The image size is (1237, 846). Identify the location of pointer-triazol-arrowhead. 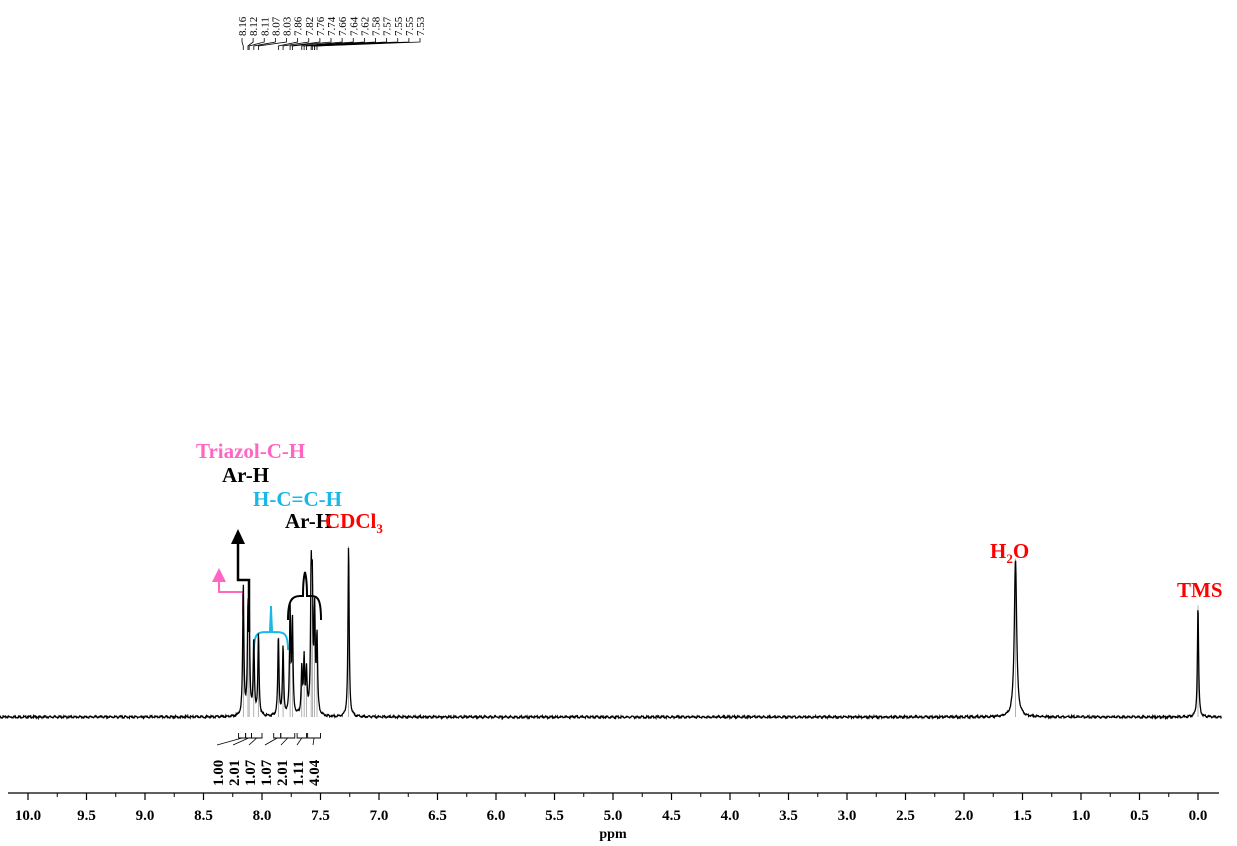
(219, 575).